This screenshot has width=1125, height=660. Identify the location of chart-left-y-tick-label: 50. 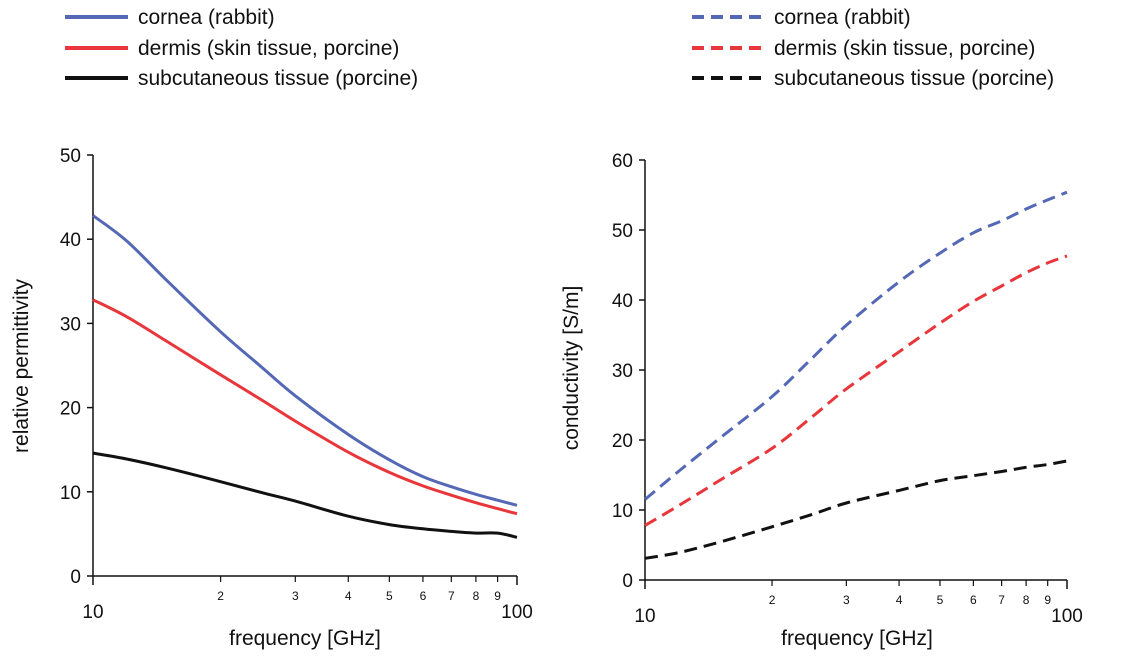
(70, 156).